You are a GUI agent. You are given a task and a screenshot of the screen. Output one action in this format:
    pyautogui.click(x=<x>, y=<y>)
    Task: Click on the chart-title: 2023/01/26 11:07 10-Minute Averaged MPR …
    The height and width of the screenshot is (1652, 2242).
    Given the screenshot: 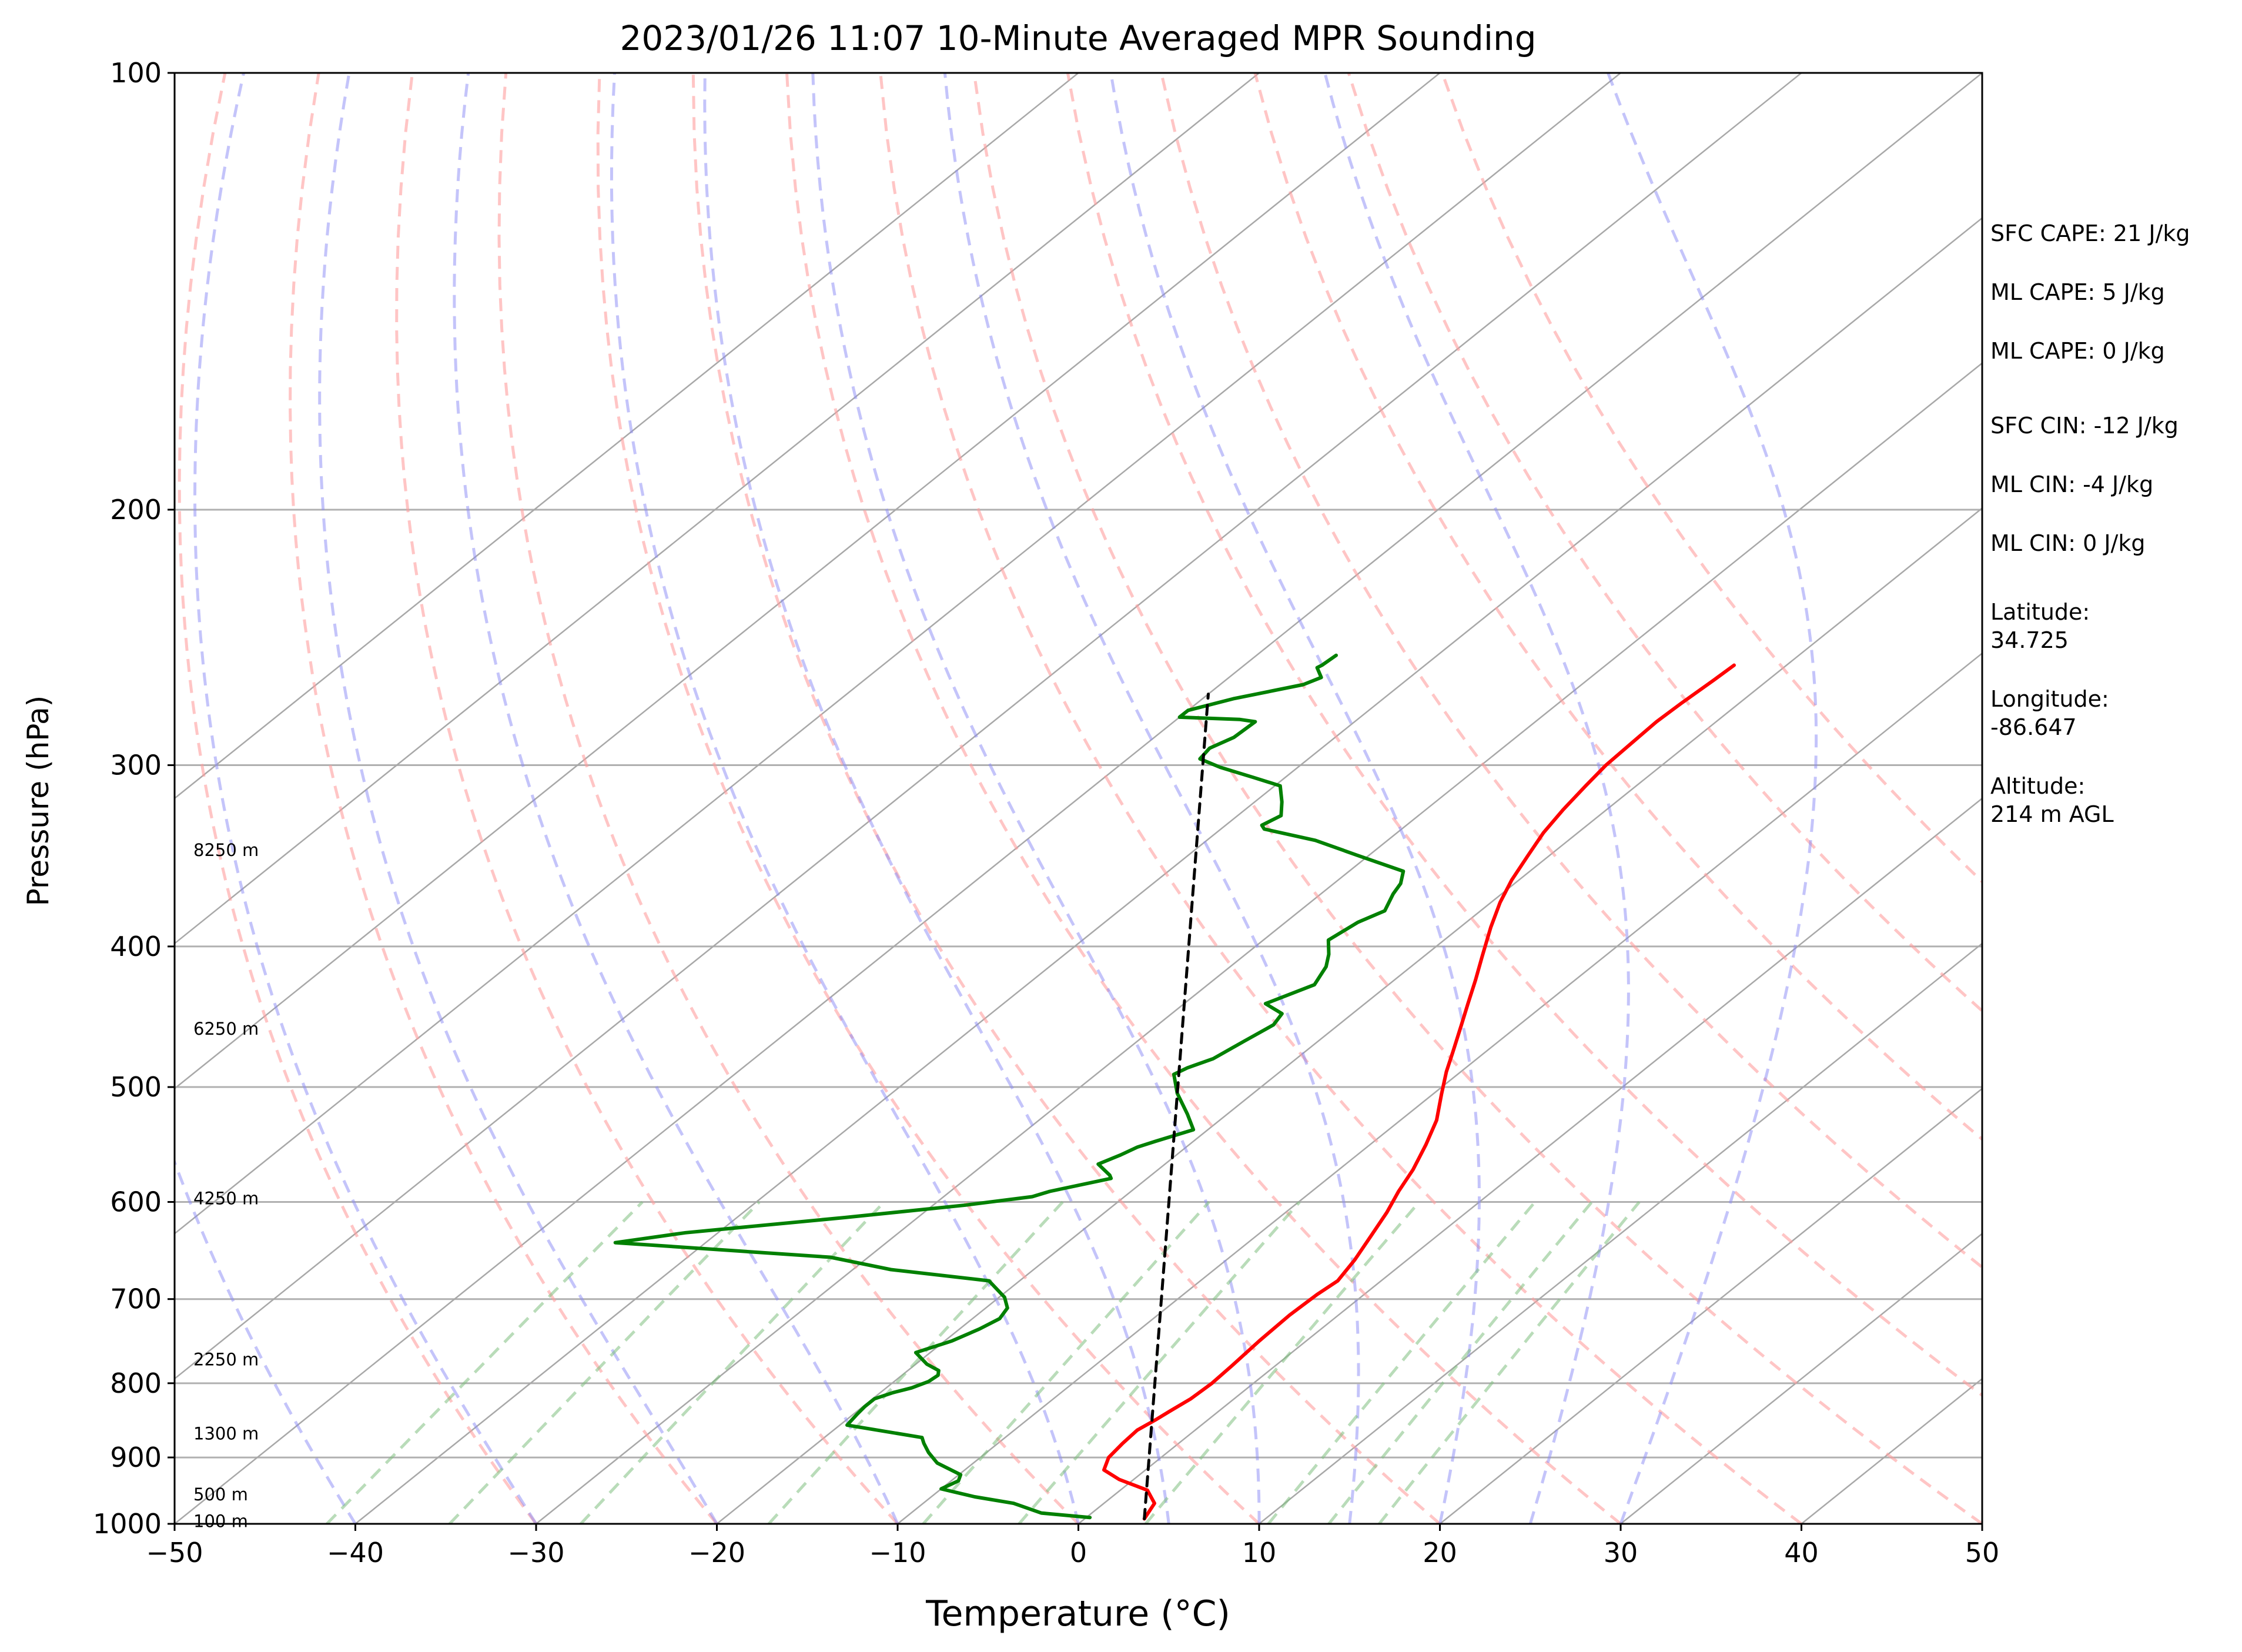 What is the action you would take?
    pyautogui.click(x=1078, y=38)
    